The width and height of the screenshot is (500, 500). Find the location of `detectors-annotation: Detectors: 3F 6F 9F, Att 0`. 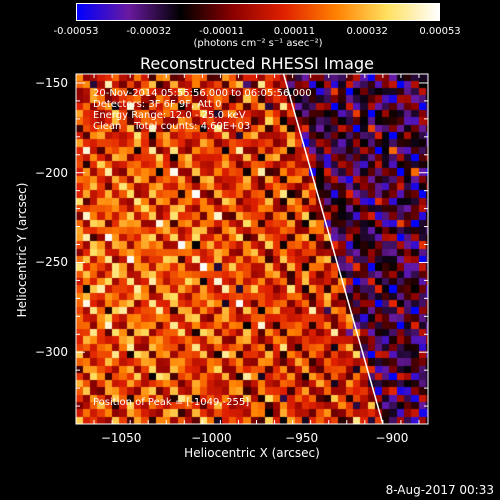

detectors-annotation: Detectors: 3F 6F 9F, Att 0 is located at coordinates (157, 104).